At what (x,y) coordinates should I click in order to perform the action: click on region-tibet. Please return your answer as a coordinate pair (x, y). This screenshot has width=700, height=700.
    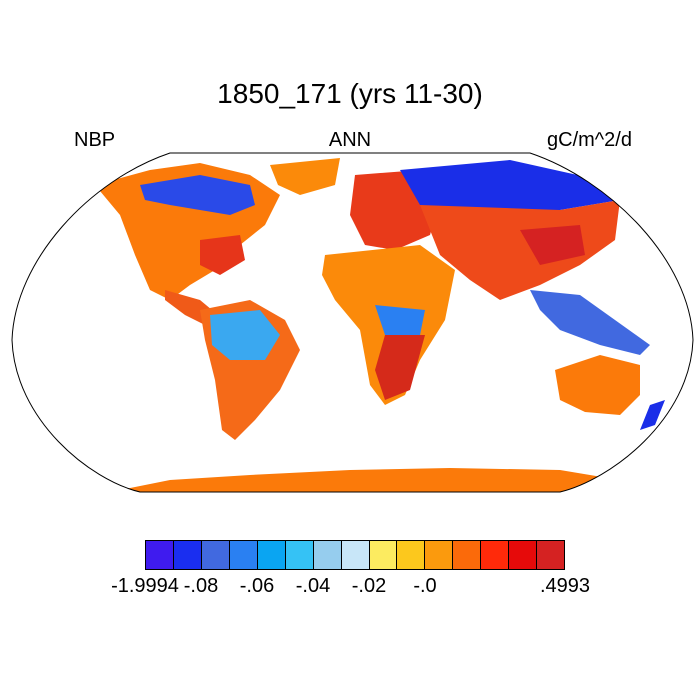
    Looking at the image, I should click on (552, 245).